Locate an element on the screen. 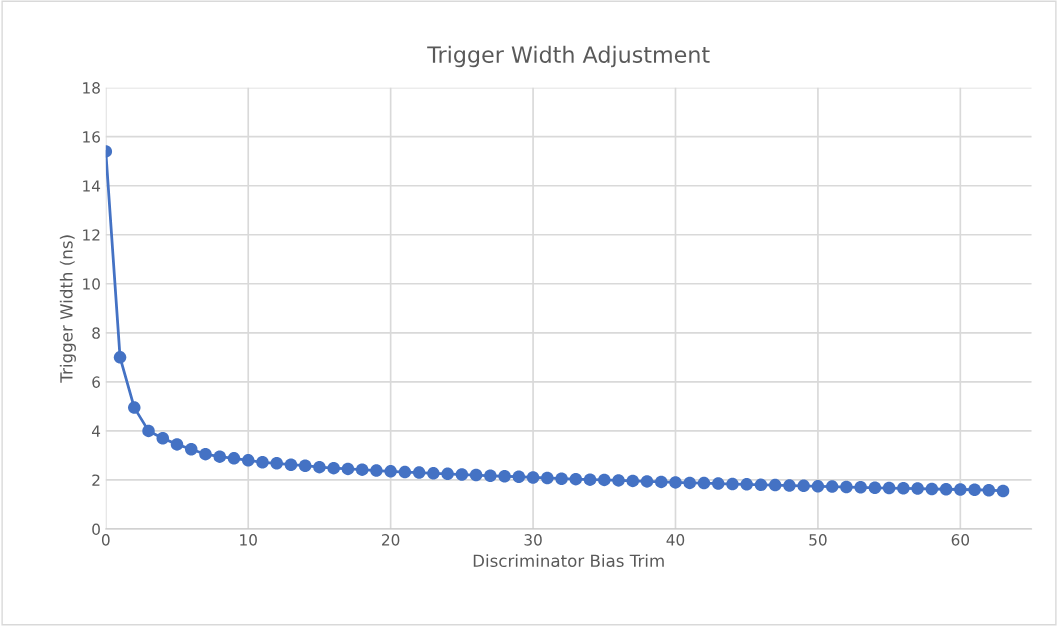 This screenshot has height=626, width=1058. y-tick-label: 18 is located at coordinates (91, 88).